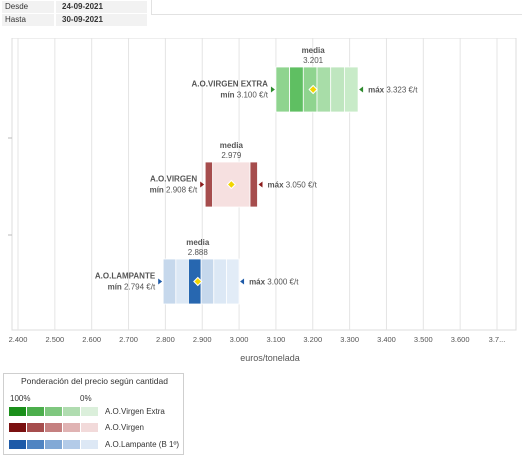 The height and width of the screenshot is (459, 522). What do you see at coordinates (229, 84) in the screenshot?
I see `series-name: A.O.VIRGEN EXTRA` at bounding box center [229, 84].